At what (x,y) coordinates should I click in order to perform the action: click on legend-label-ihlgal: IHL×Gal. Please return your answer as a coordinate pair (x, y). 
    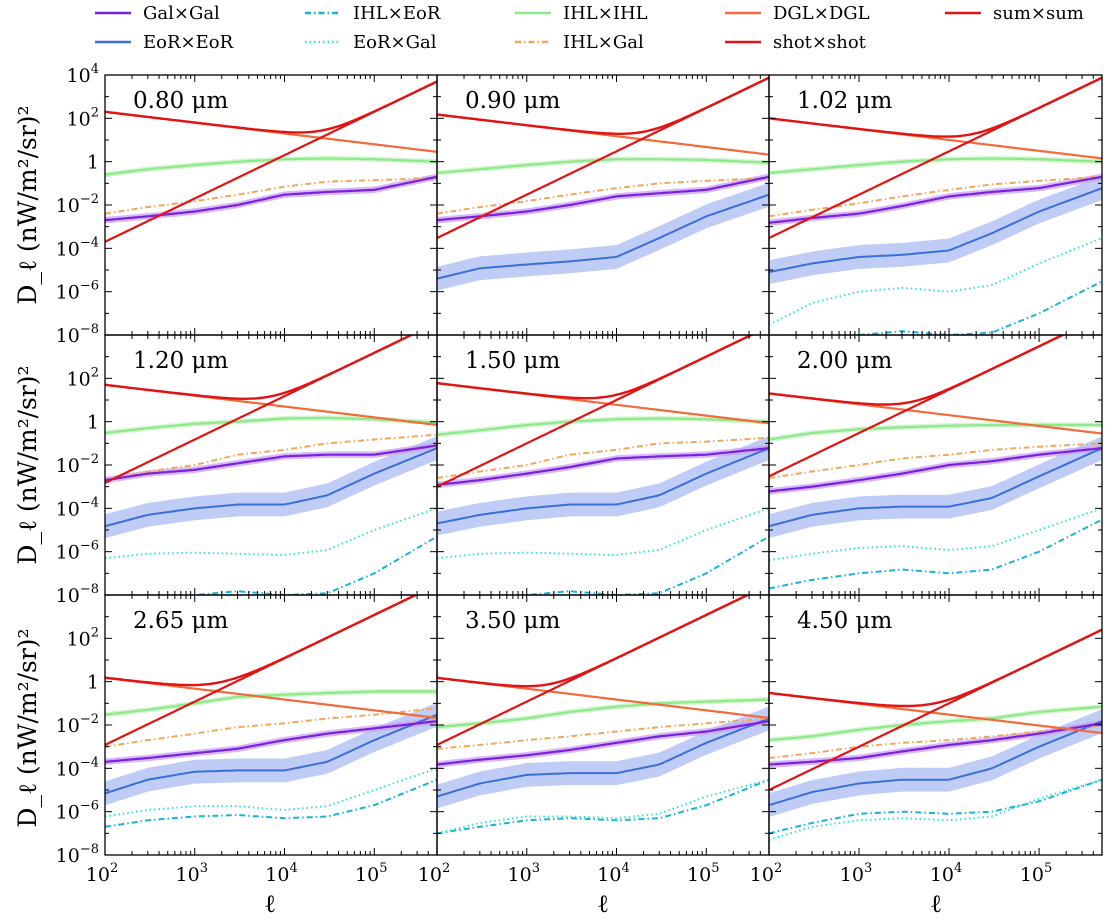
    Looking at the image, I should click on (603, 42).